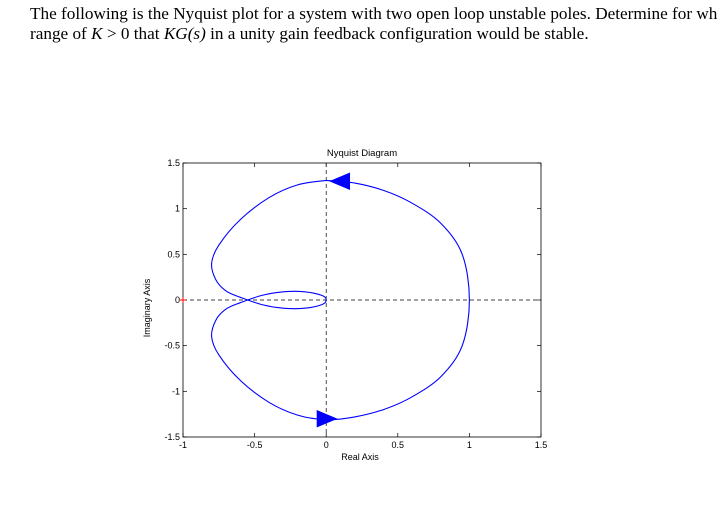  What do you see at coordinates (255, 445) in the screenshot?
I see `x-tick-label: -0.5` at bounding box center [255, 445].